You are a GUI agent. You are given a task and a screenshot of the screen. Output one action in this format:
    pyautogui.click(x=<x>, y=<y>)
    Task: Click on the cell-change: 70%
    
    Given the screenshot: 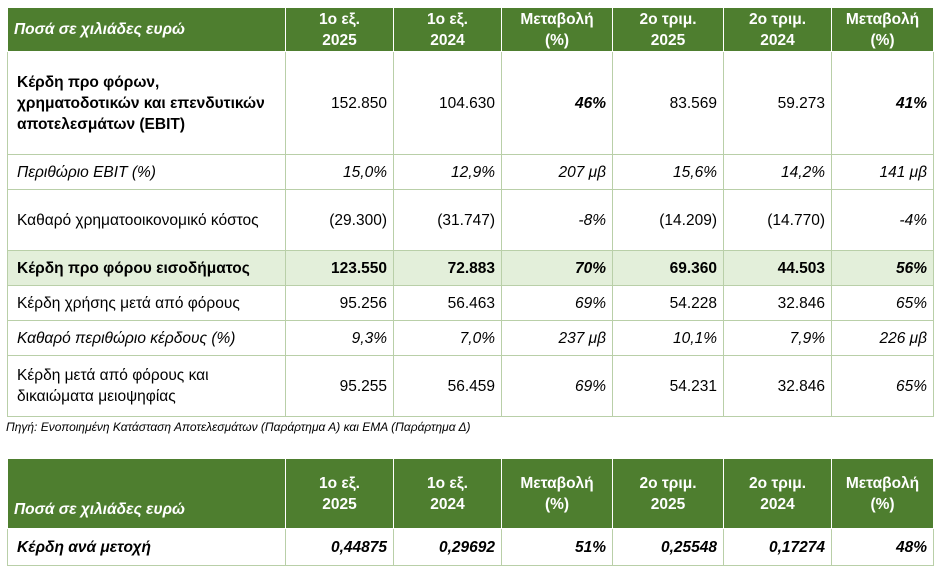 What is the action you would take?
    pyautogui.click(x=557, y=268)
    